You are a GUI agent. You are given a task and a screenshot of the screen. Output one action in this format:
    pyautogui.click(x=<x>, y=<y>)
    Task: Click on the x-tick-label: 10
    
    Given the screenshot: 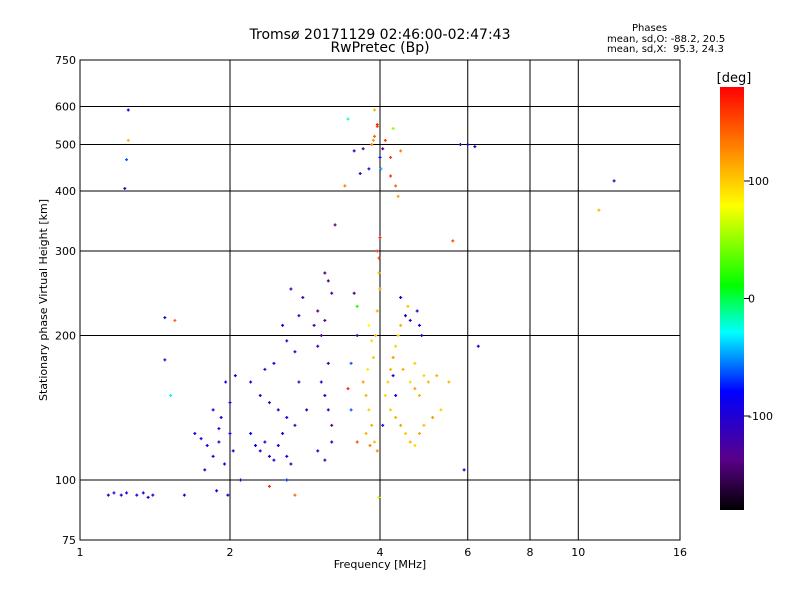 What is the action you would take?
    pyautogui.click(x=578, y=552)
    